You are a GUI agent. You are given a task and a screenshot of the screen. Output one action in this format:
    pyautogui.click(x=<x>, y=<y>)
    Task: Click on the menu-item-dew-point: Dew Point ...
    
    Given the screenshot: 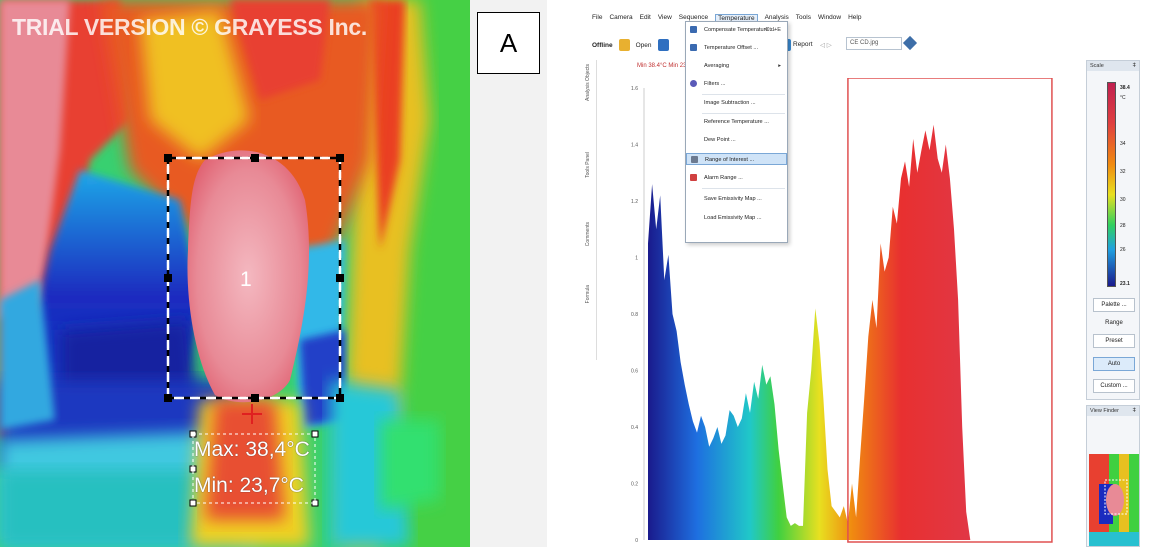 What is the action you would take?
    pyautogui.click(x=736, y=140)
    